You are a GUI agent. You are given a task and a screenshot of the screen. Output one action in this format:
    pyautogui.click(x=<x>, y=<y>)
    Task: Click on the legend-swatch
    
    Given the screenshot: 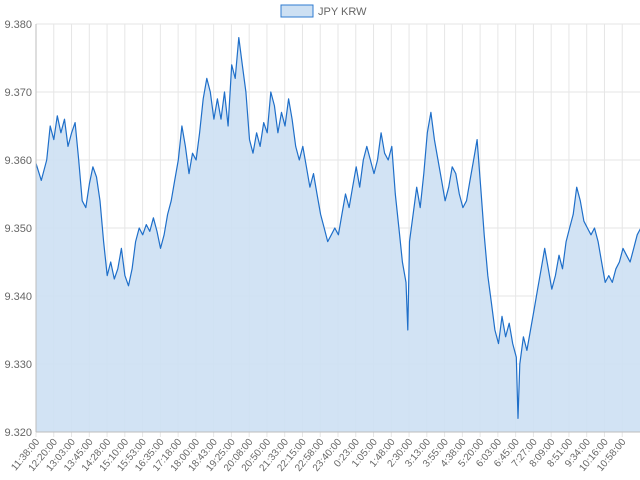 What is the action you would take?
    pyautogui.click(x=297, y=11)
    